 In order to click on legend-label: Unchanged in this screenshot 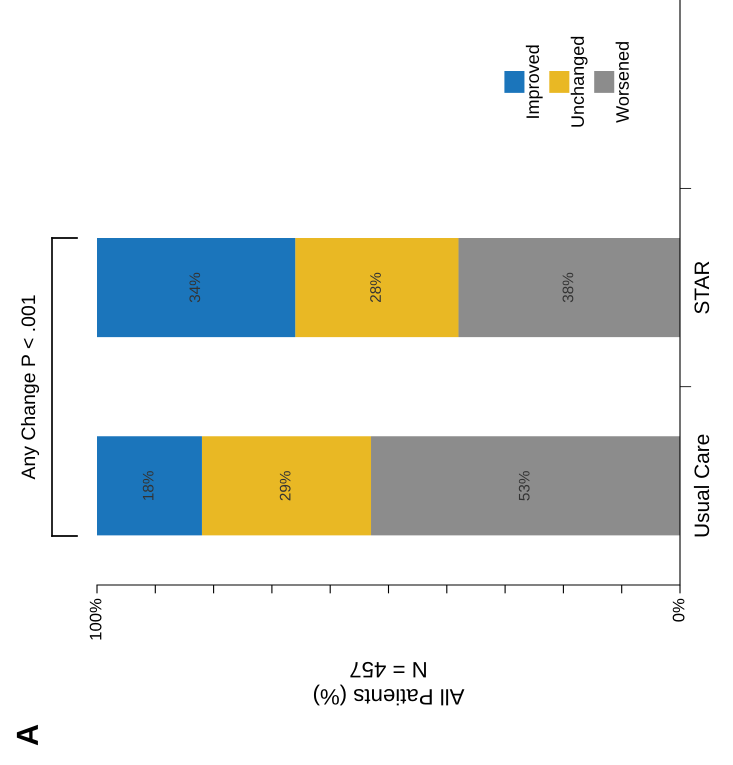, I will do `click(579, 81)`.